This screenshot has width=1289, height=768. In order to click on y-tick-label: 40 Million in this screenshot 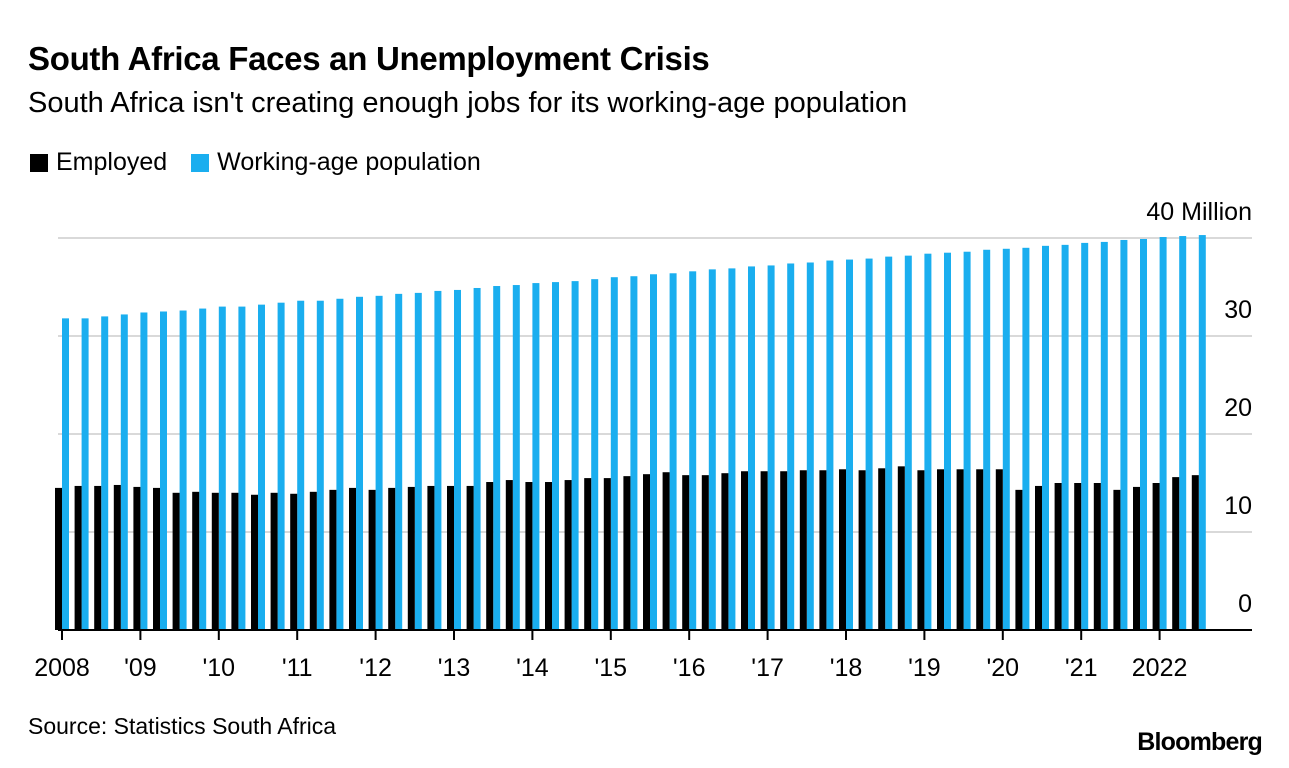, I will do `click(1199, 212)`.